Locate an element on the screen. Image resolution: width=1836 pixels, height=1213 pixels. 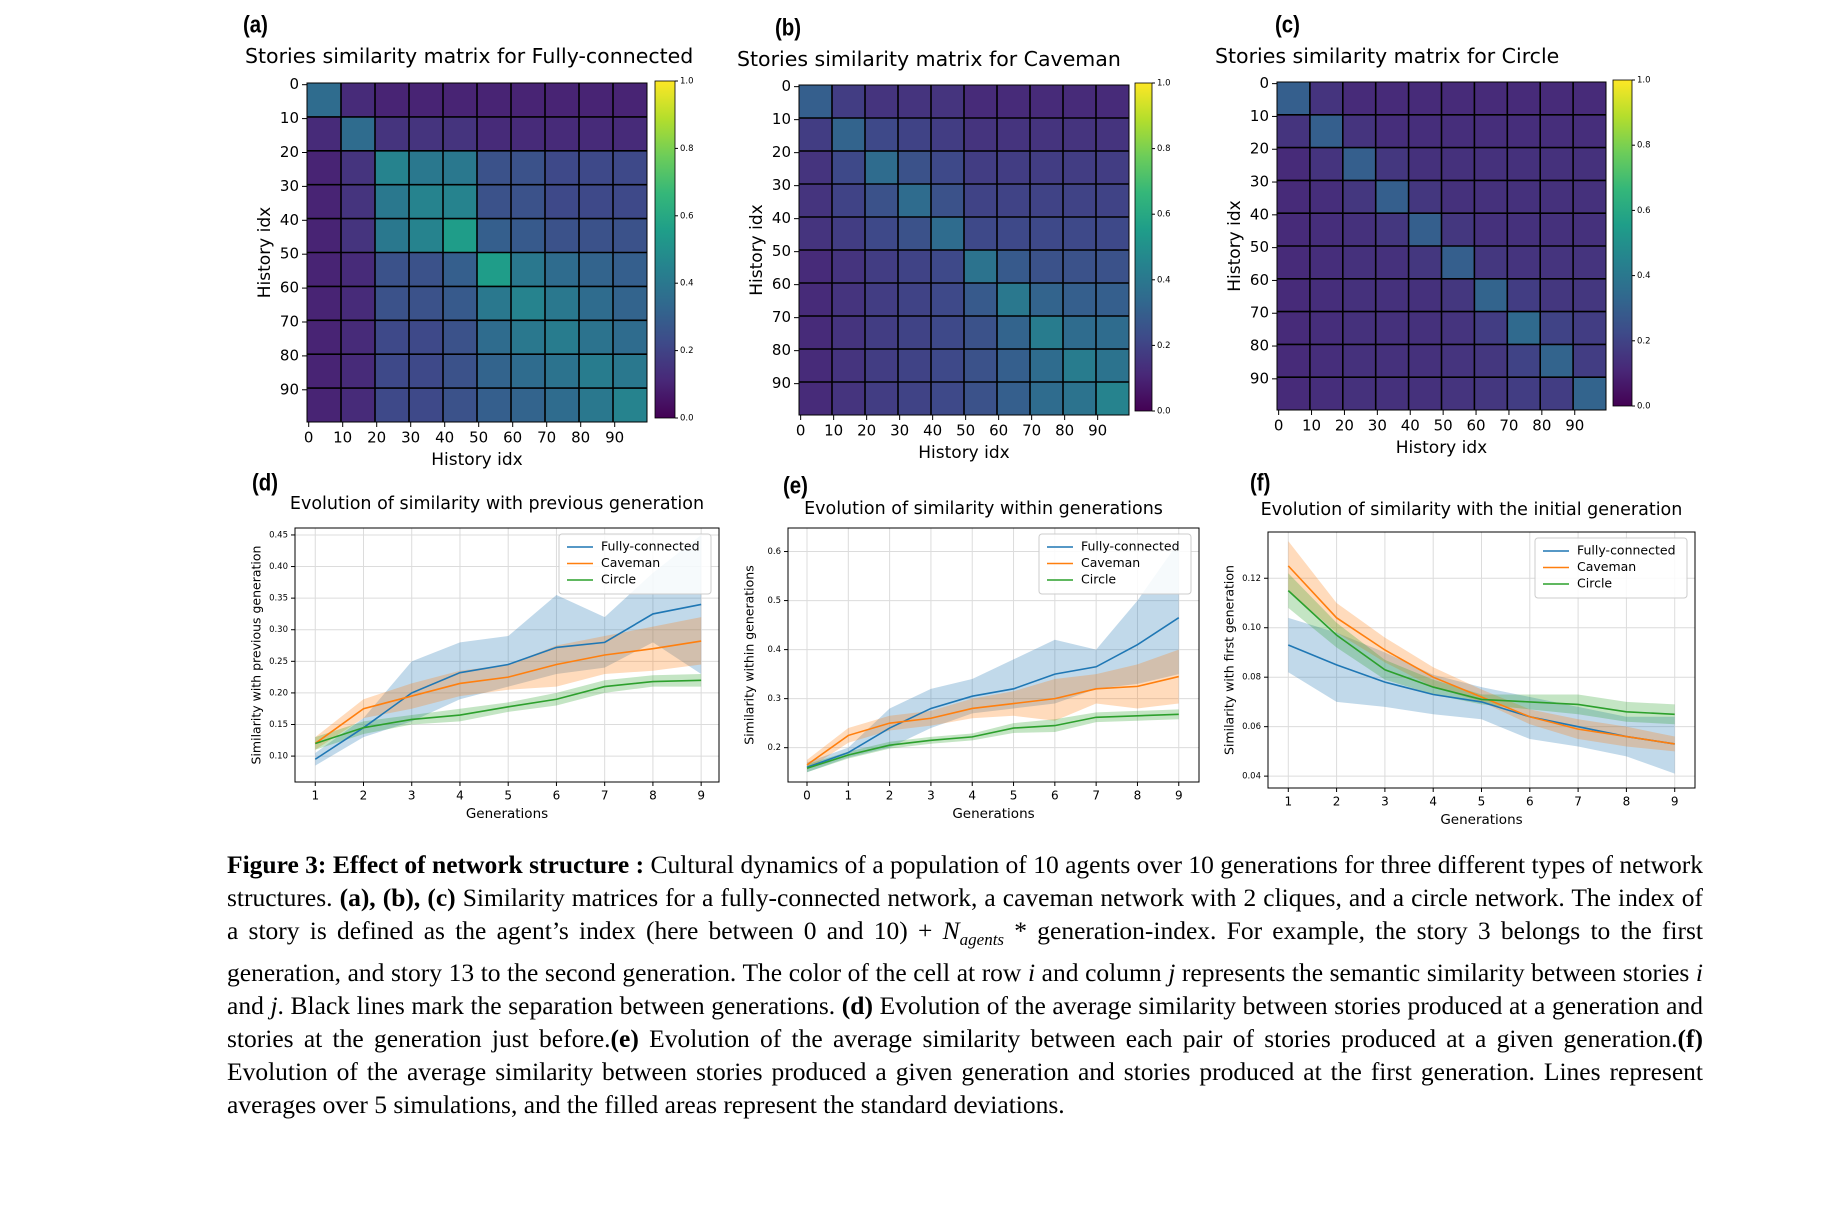
x-tick-label: 70 is located at coordinates (546, 438).